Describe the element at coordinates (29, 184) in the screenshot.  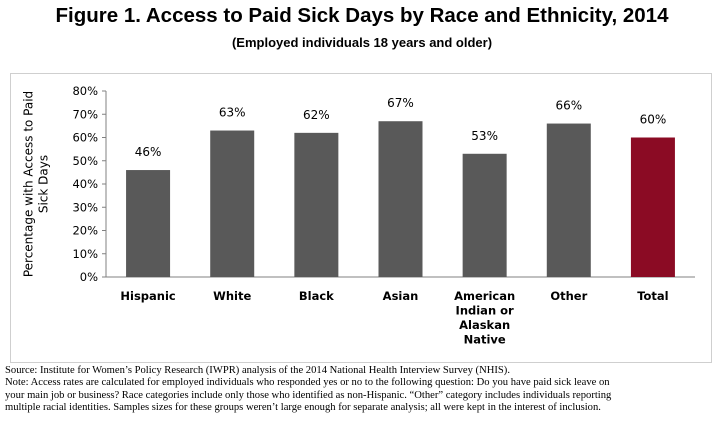
I see `y-axis-label: Percentage with Access to Paid` at that location.